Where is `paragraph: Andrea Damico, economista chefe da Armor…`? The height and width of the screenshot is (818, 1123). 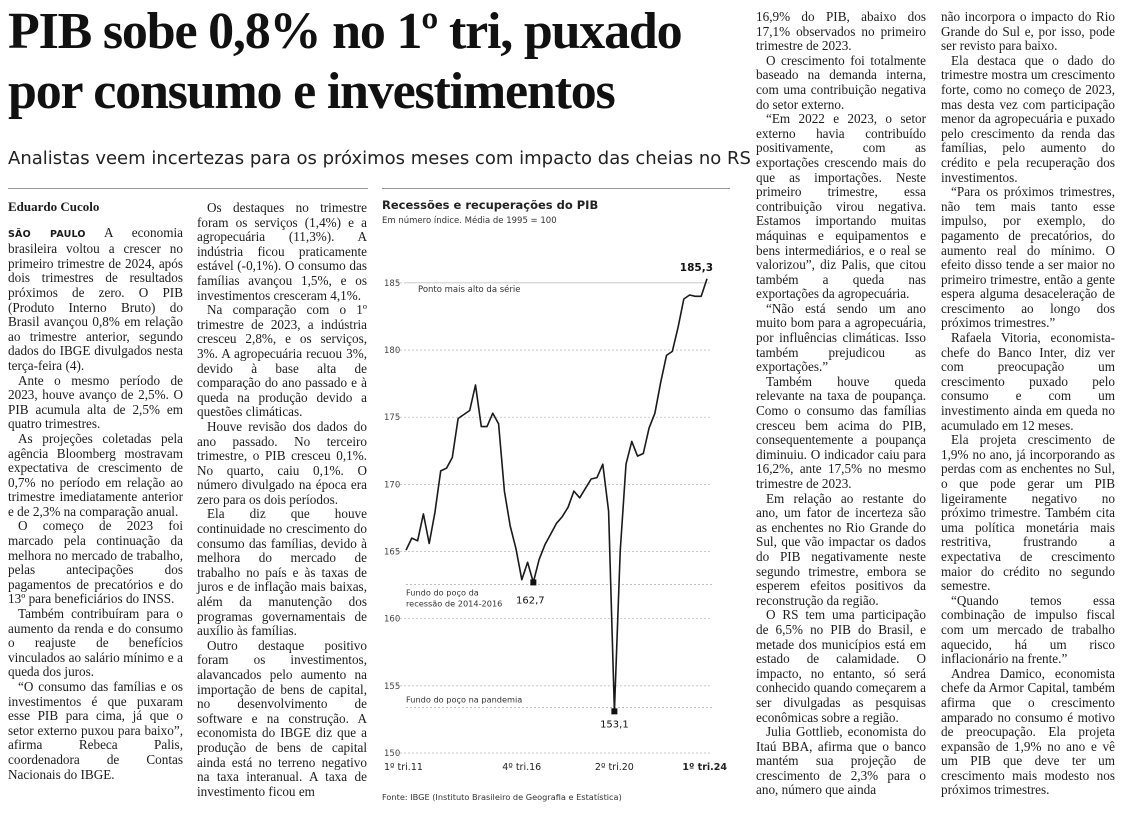 paragraph: Andrea Damico, economista chefe da Armor… is located at coordinates (1028, 731).